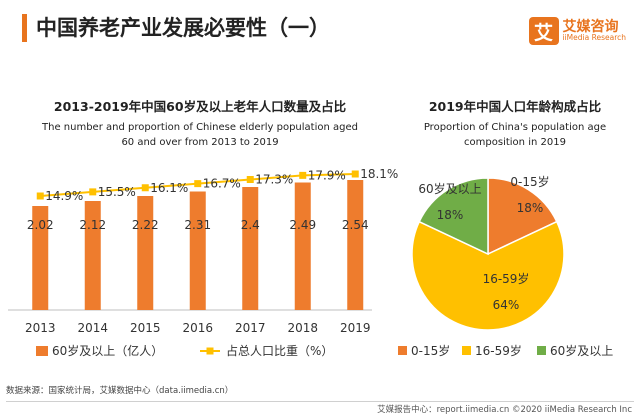  What do you see at coordinates (302, 328) in the screenshot?
I see `x-tick-2018: 2018` at bounding box center [302, 328].